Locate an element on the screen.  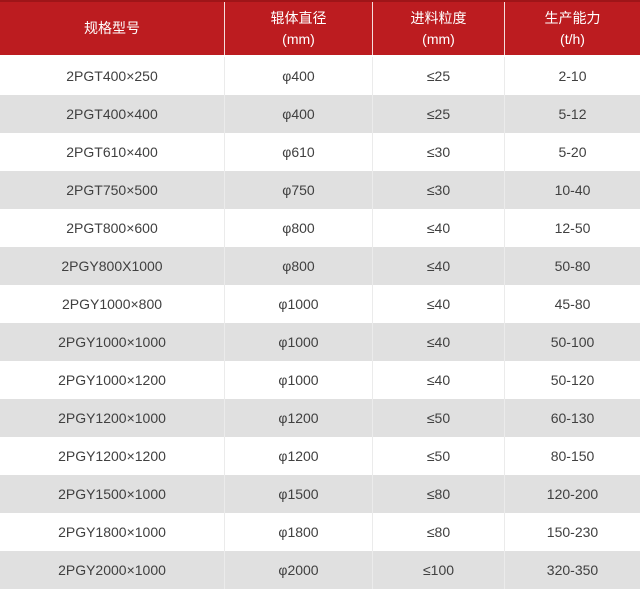
cell-roller-diameter: φ750 is located at coordinates (299, 190).